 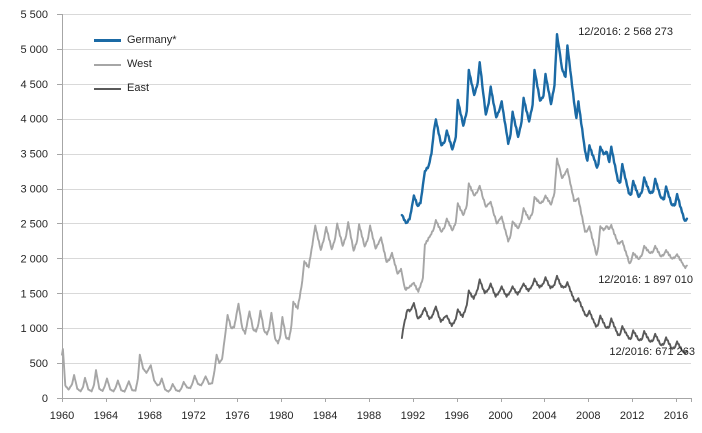 What do you see at coordinates (652, 352) in the screenshot?
I see `annotation-east-dec-2016: 12/2016: 671 263` at bounding box center [652, 352].